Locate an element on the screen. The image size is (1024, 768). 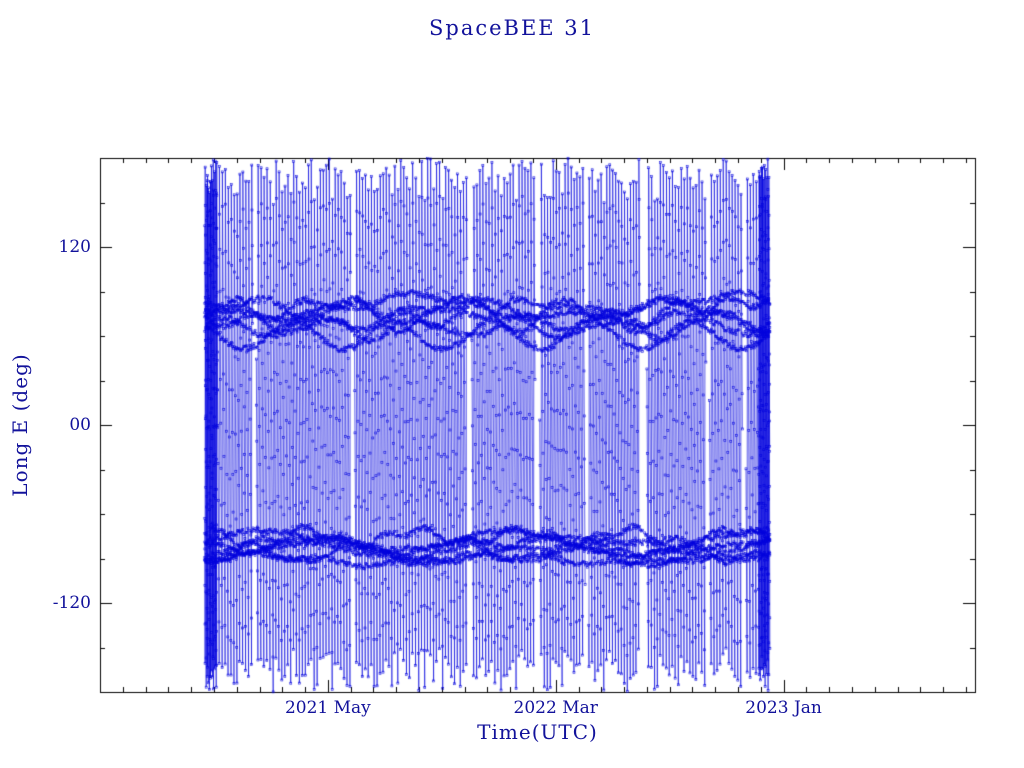
chart-title: SpaceBEE 31 is located at coordinates (512, 28).